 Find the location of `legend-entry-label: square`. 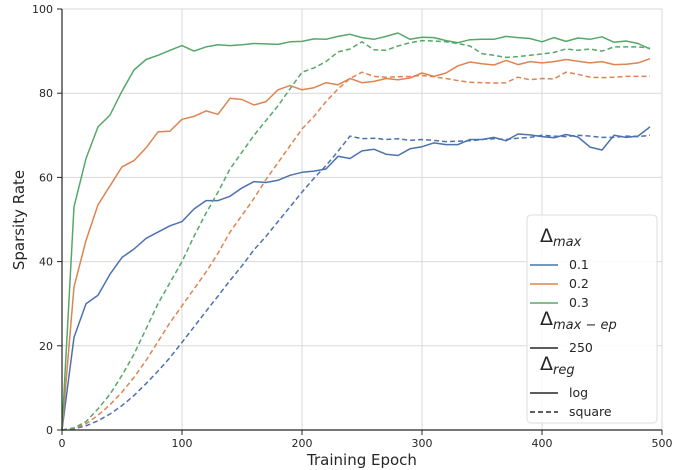

legend-entry-label: square is located at coordinates (590, 411).